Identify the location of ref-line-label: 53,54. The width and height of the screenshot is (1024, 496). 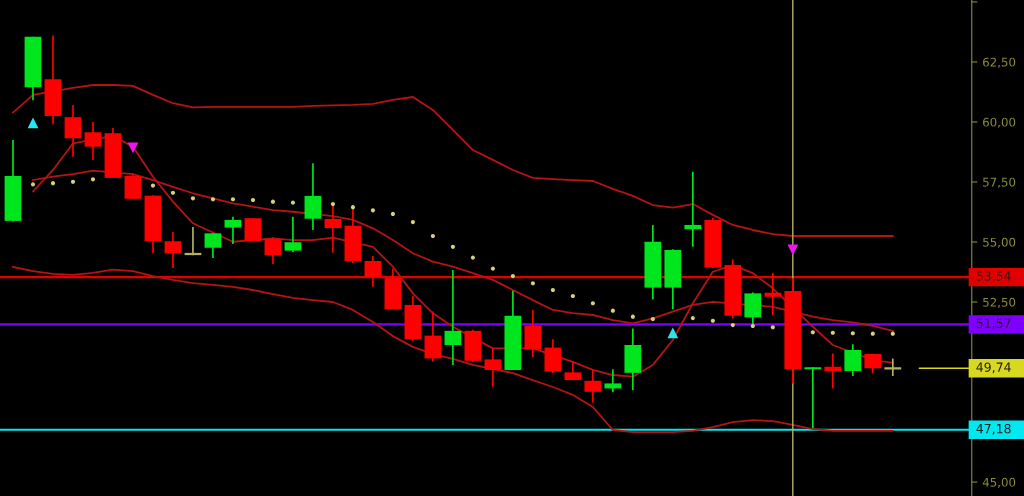
(993, 276).